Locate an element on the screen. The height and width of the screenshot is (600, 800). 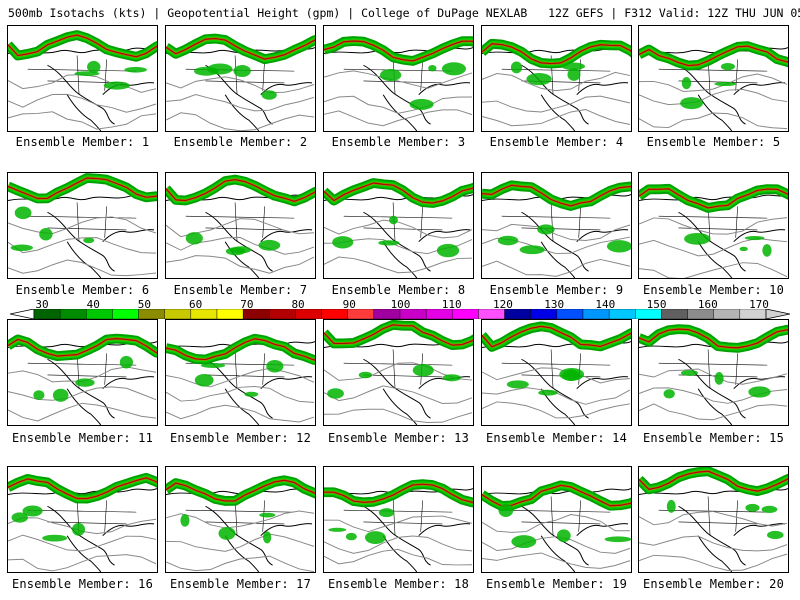
ensemble-member-label: Ensemble Member: 10 is located at coordinates (713, 290).